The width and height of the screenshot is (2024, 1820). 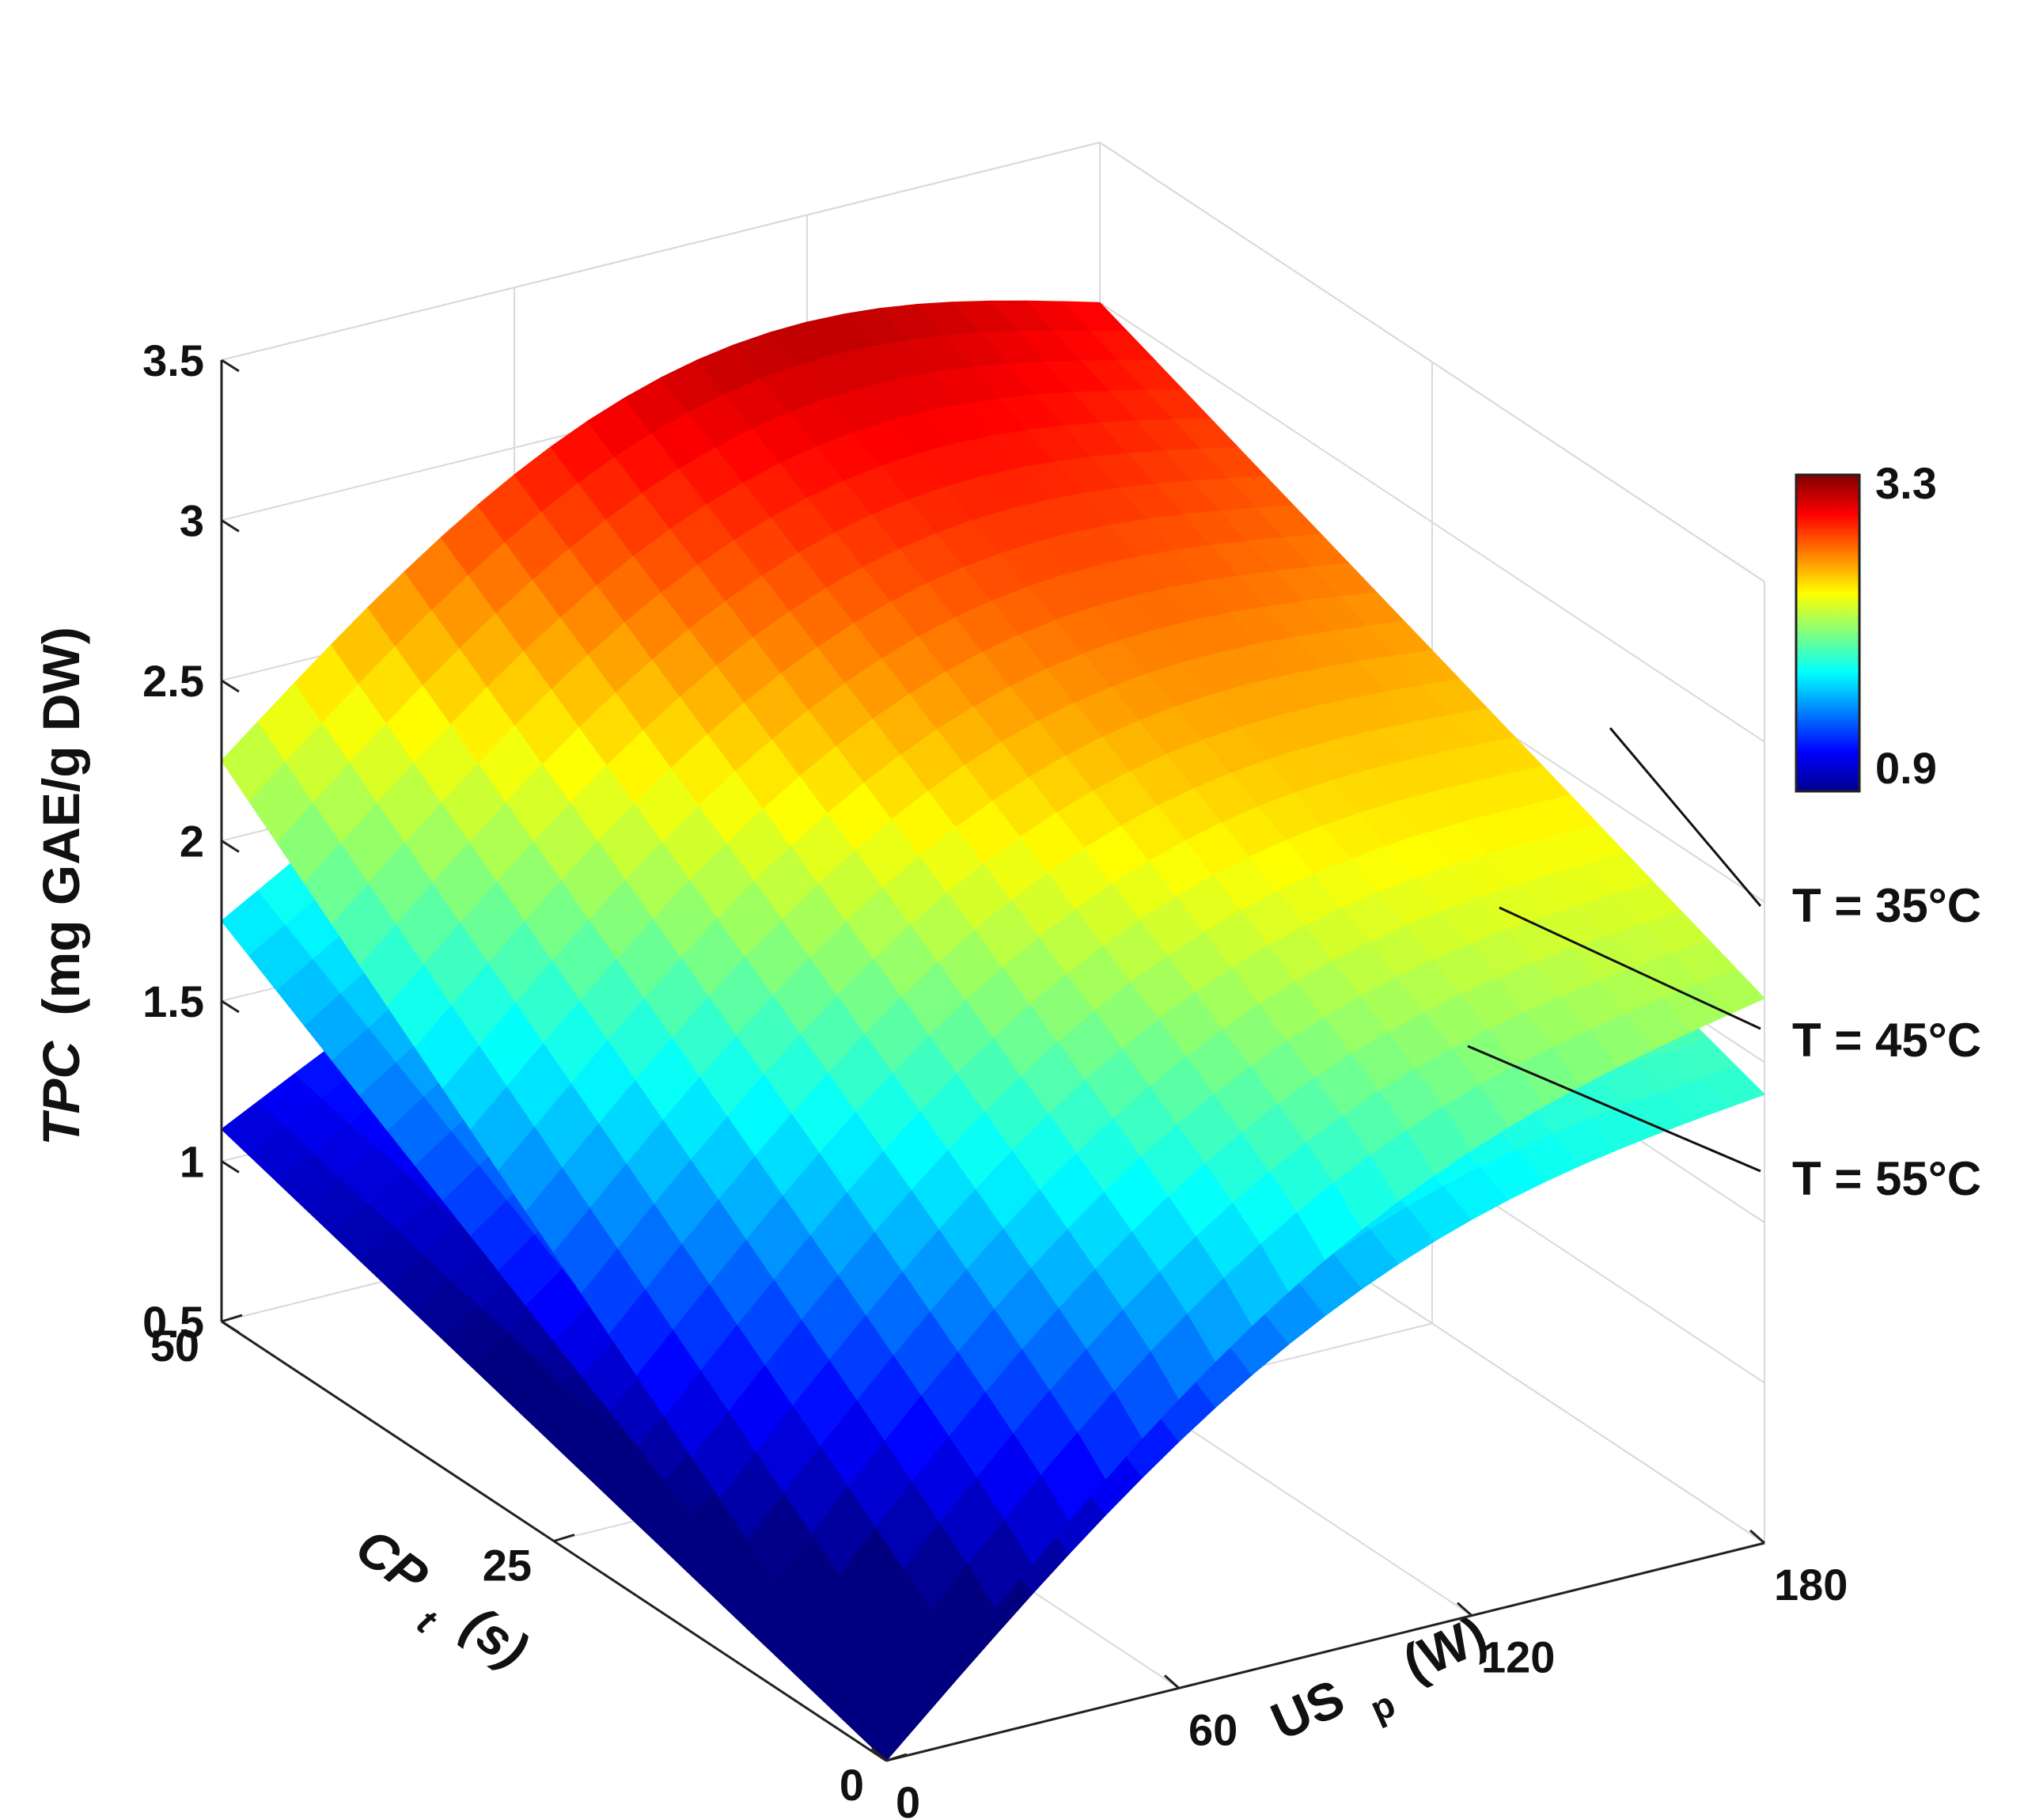 What do you see at coordinates (908, 1798) in the screenshot?
I see `us-tick-label: 0` at bounding box center [908, 1798].